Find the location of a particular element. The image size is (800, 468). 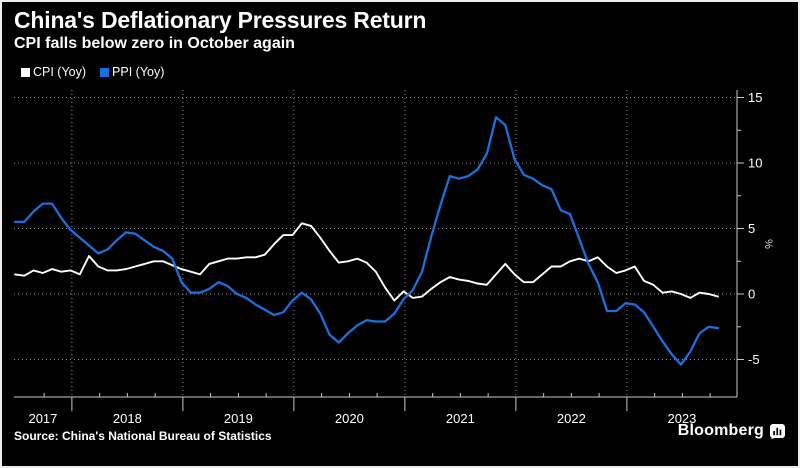

x-tick-label: 2021 is located at coordinates (460, 418).